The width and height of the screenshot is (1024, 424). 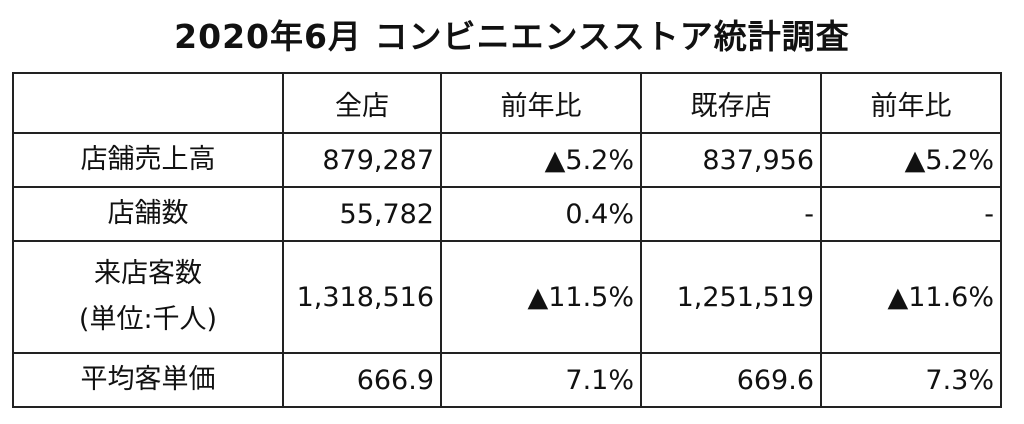 I want to click on row-label: 来店客数 (単位:千人), so click(x=148, y=297).